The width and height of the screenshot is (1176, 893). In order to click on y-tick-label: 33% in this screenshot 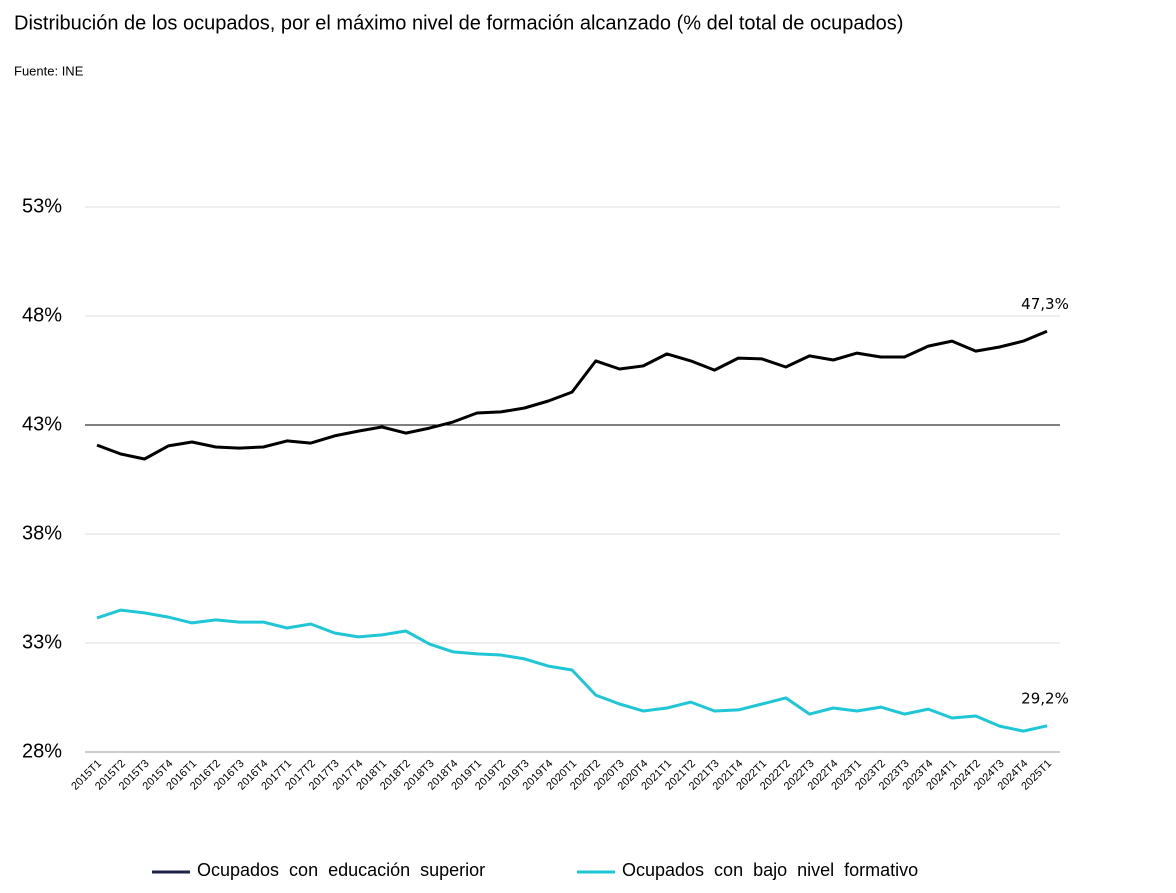, I will do `click(42, 642)`.